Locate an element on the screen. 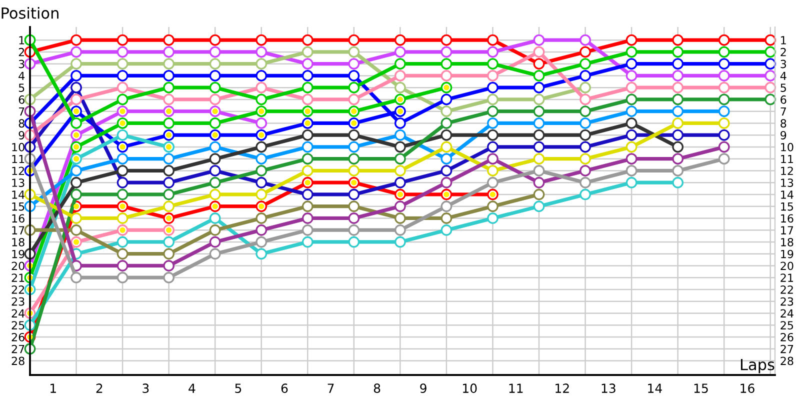  y-tick-label: 1 is located at coordinates (21, 40).